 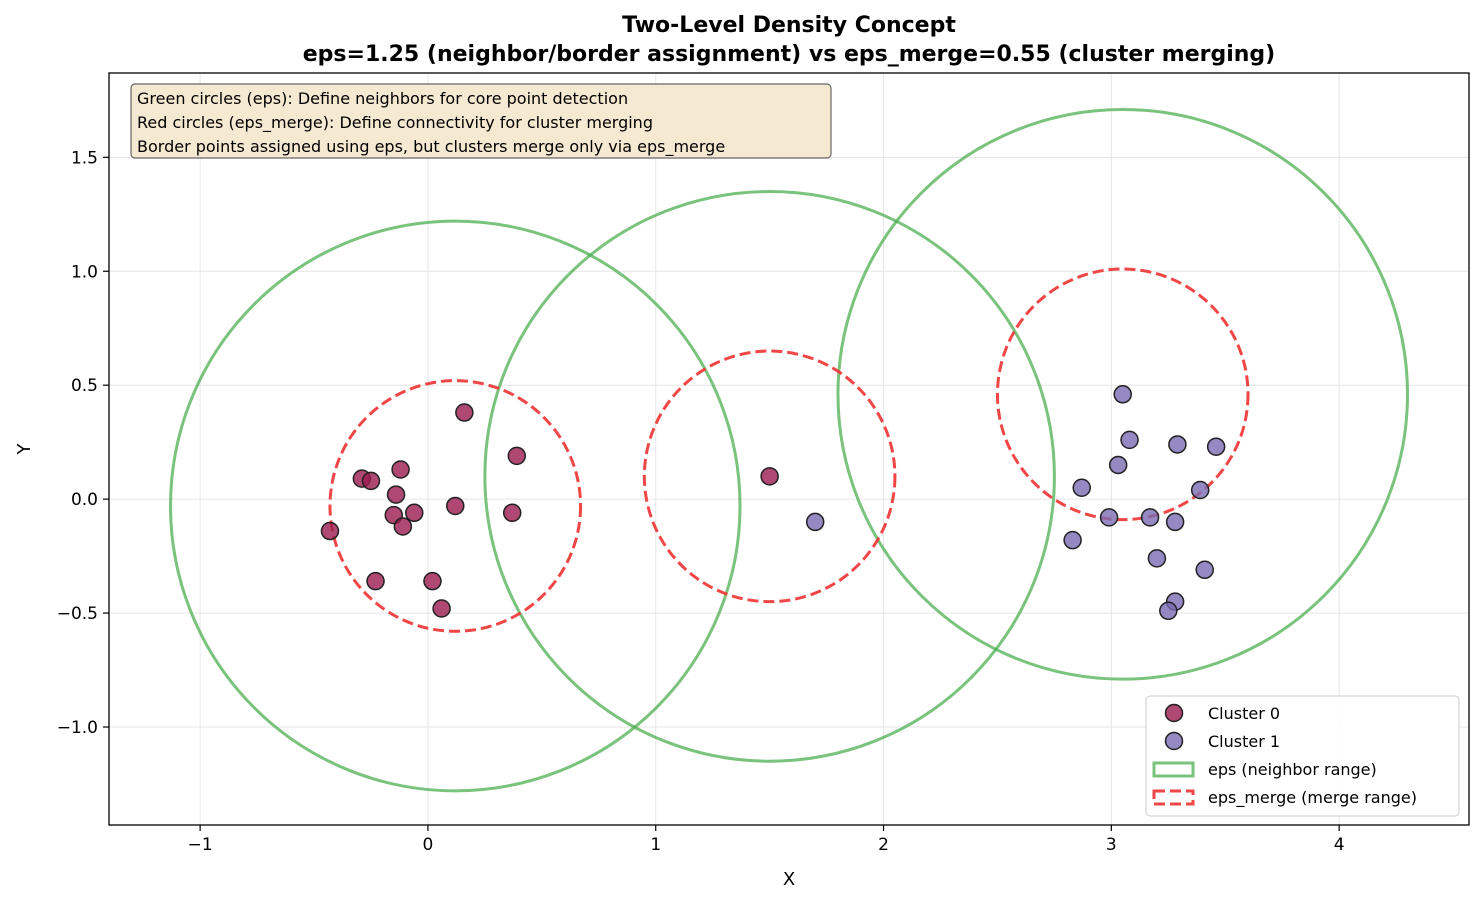 I want to click on x-tick-label: 3, so click(x=1111, y=845).